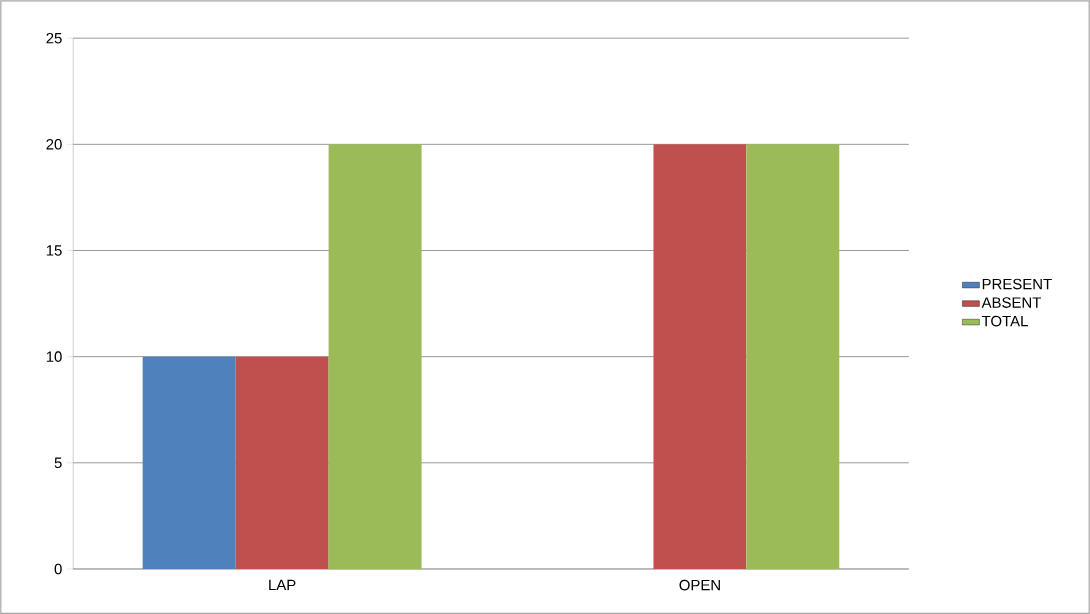  Describe the element at coordinates (58, 569) in the screenshot. I see `y-tick-label: 0` at that location.